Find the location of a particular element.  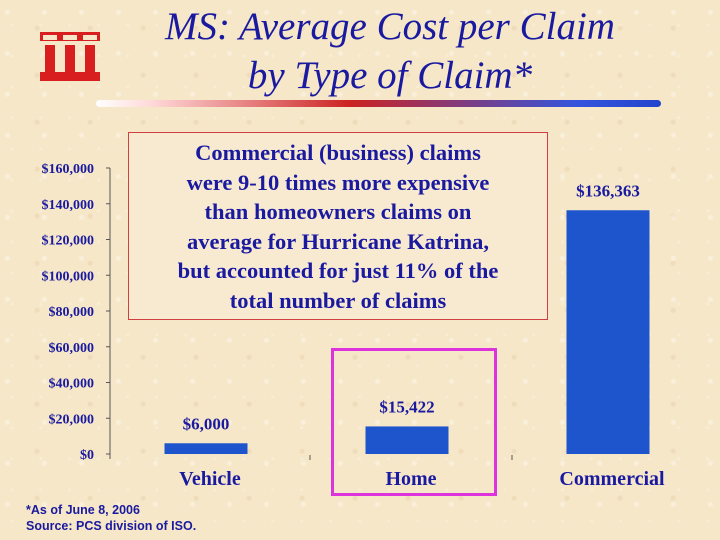

callout-line: average for Hurricane Katrina, is located at coordinates (337, 241).